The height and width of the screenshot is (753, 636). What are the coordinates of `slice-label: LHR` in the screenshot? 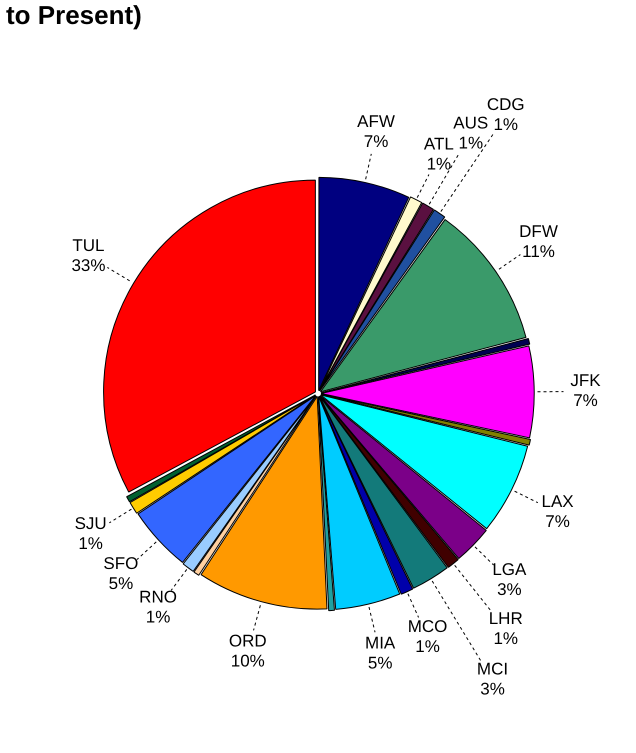 It's located at (505, 618).